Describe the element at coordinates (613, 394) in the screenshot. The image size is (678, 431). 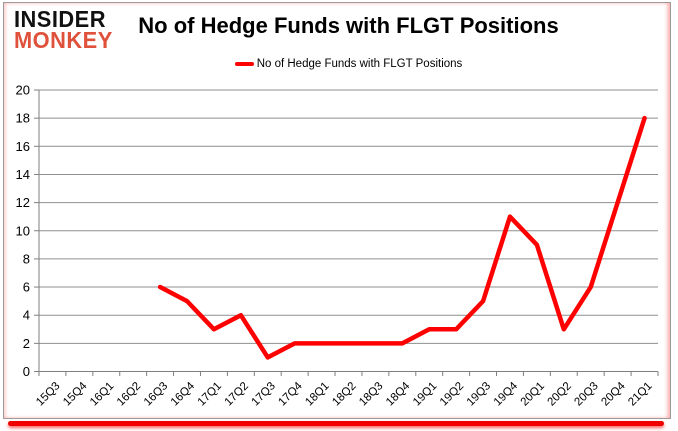
I see `x-tick-label: 20Q4` at that location.